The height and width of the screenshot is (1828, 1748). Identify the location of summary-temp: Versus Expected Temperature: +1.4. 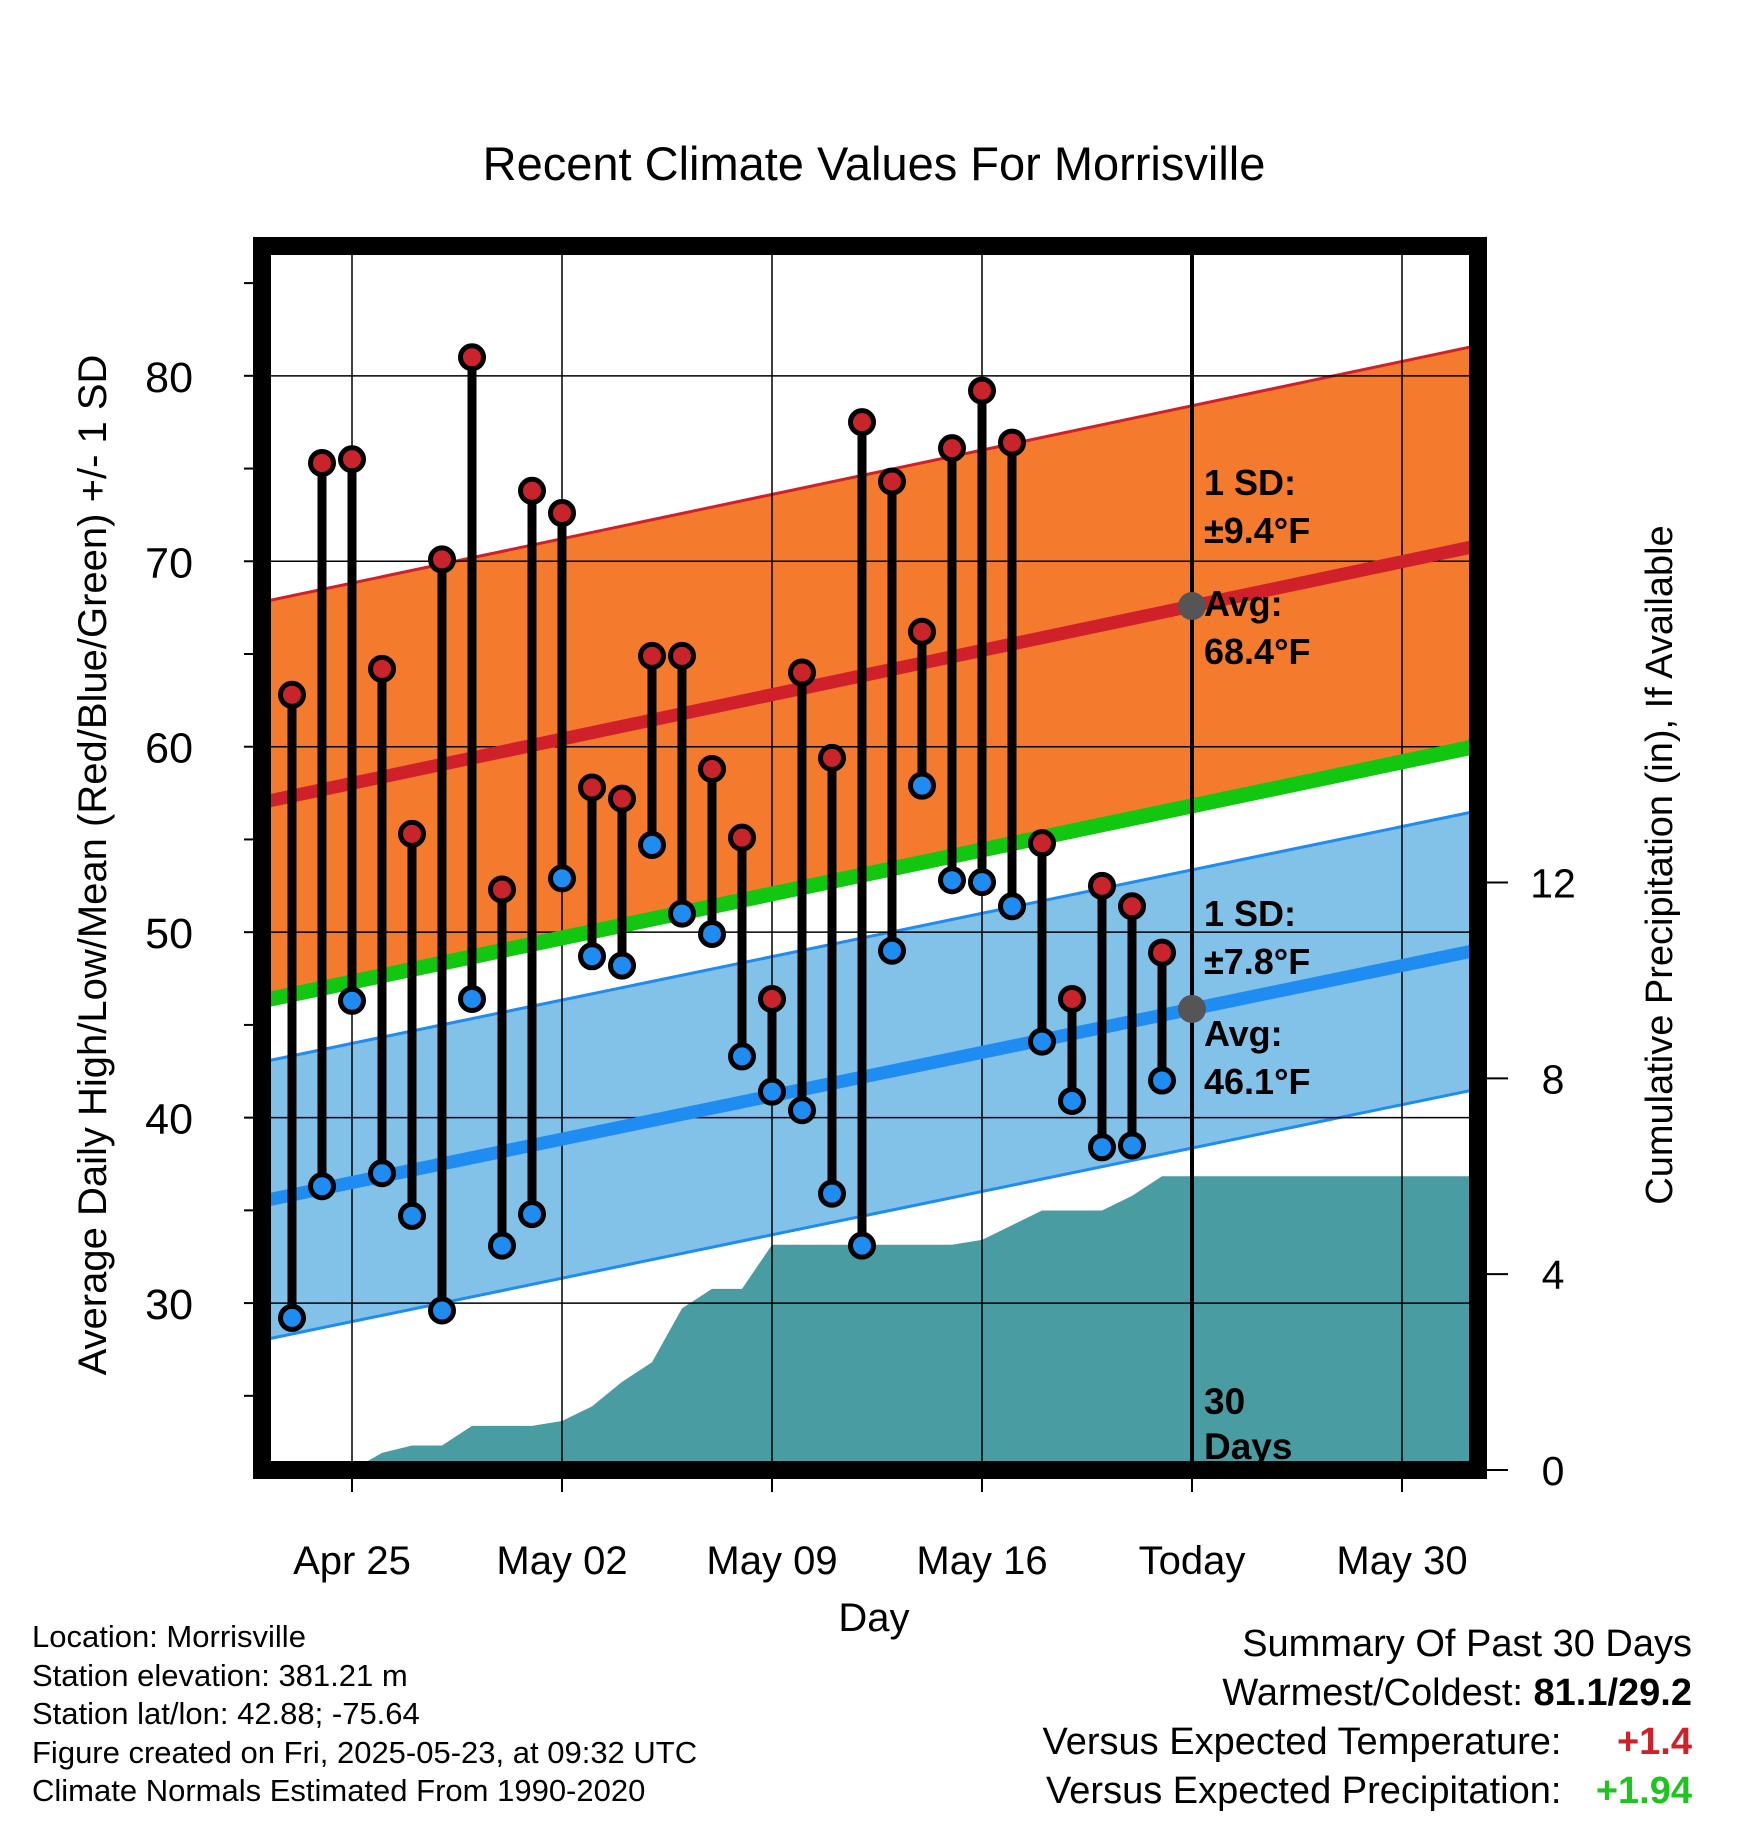
(1367, 1742).